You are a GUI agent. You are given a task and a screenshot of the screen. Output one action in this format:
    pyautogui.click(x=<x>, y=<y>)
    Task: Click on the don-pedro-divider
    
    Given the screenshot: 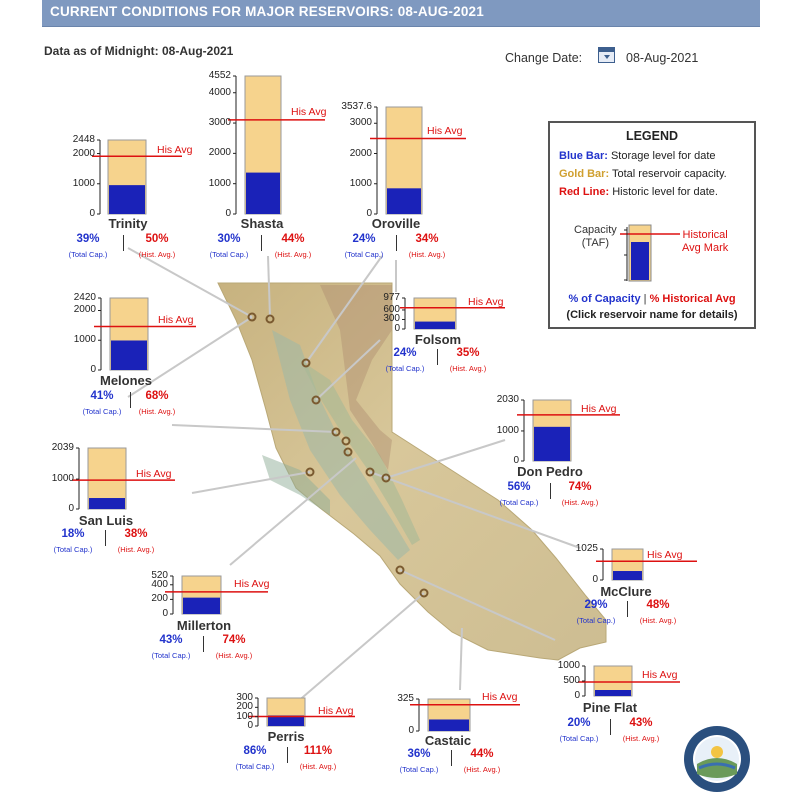 What is the action you would take?
    pyautogui.click(x=550, y=491)
    